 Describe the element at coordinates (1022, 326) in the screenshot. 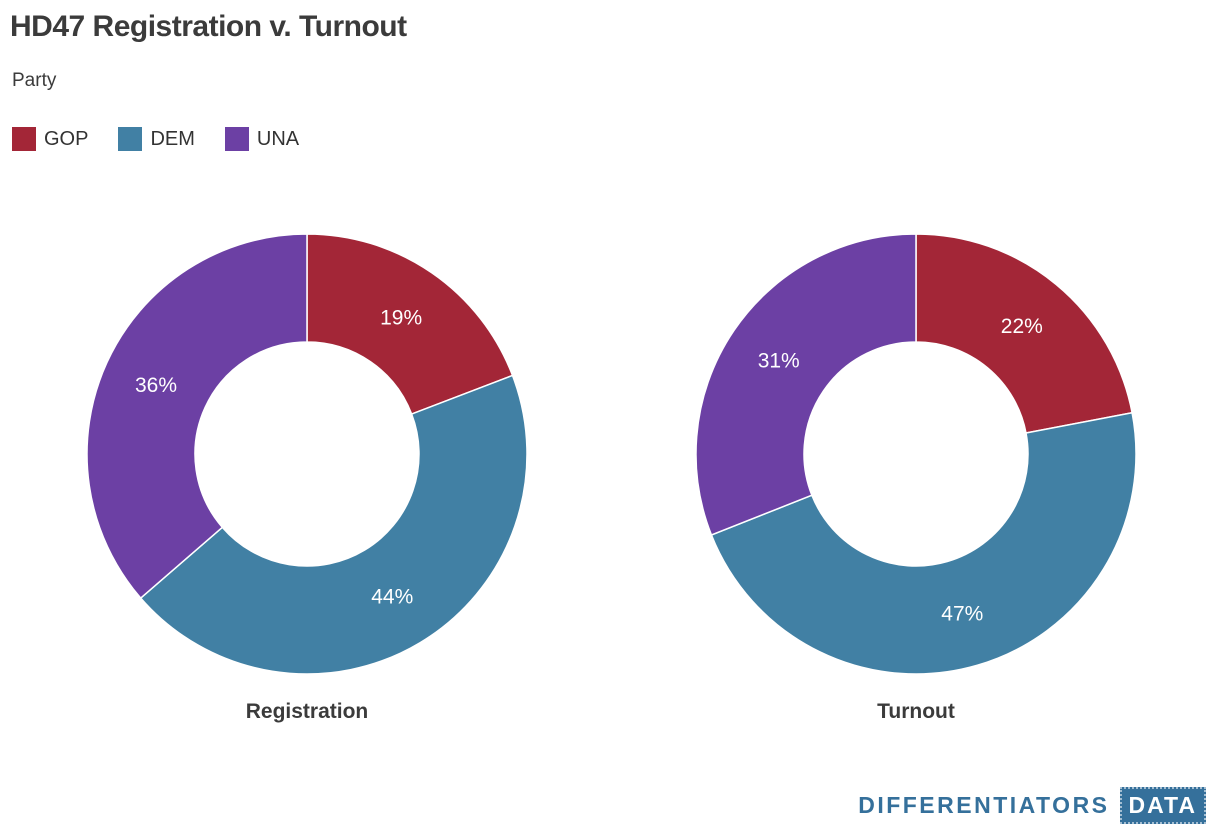

I see `slice-percent-label-gop: 22%` at that location.